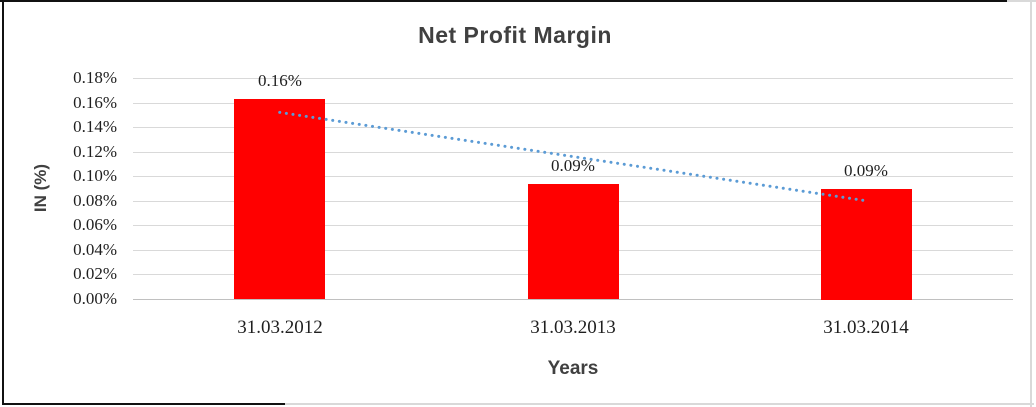  What do you see at coordinates (95, 298) in the screenshot?
I see `y-tick-label: 0.00%` at bounding box center [95, 298].